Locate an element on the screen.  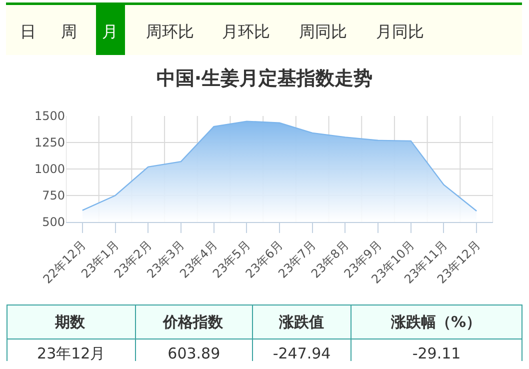
y-tick-label: 1500 is located at coordinates (49, 116).